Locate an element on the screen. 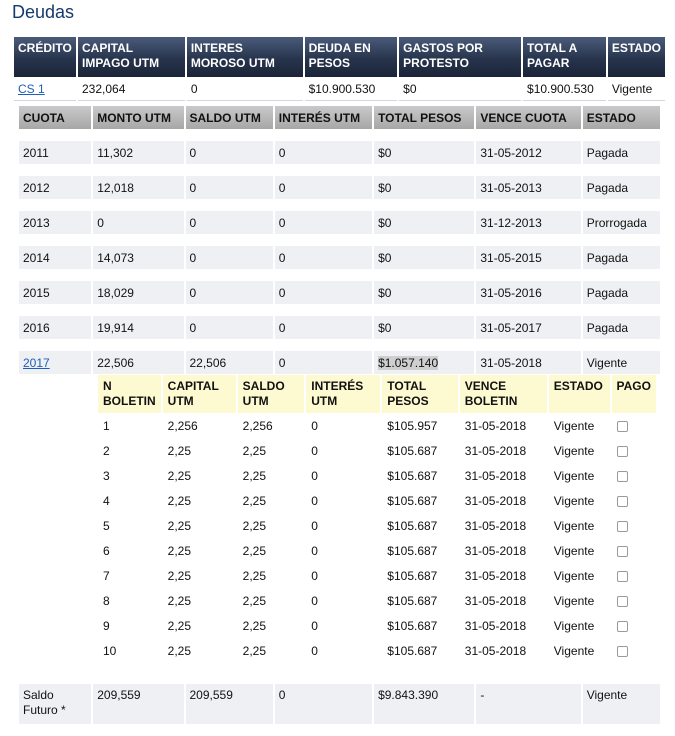  cell: 10 is located at coordinates (110, 650).